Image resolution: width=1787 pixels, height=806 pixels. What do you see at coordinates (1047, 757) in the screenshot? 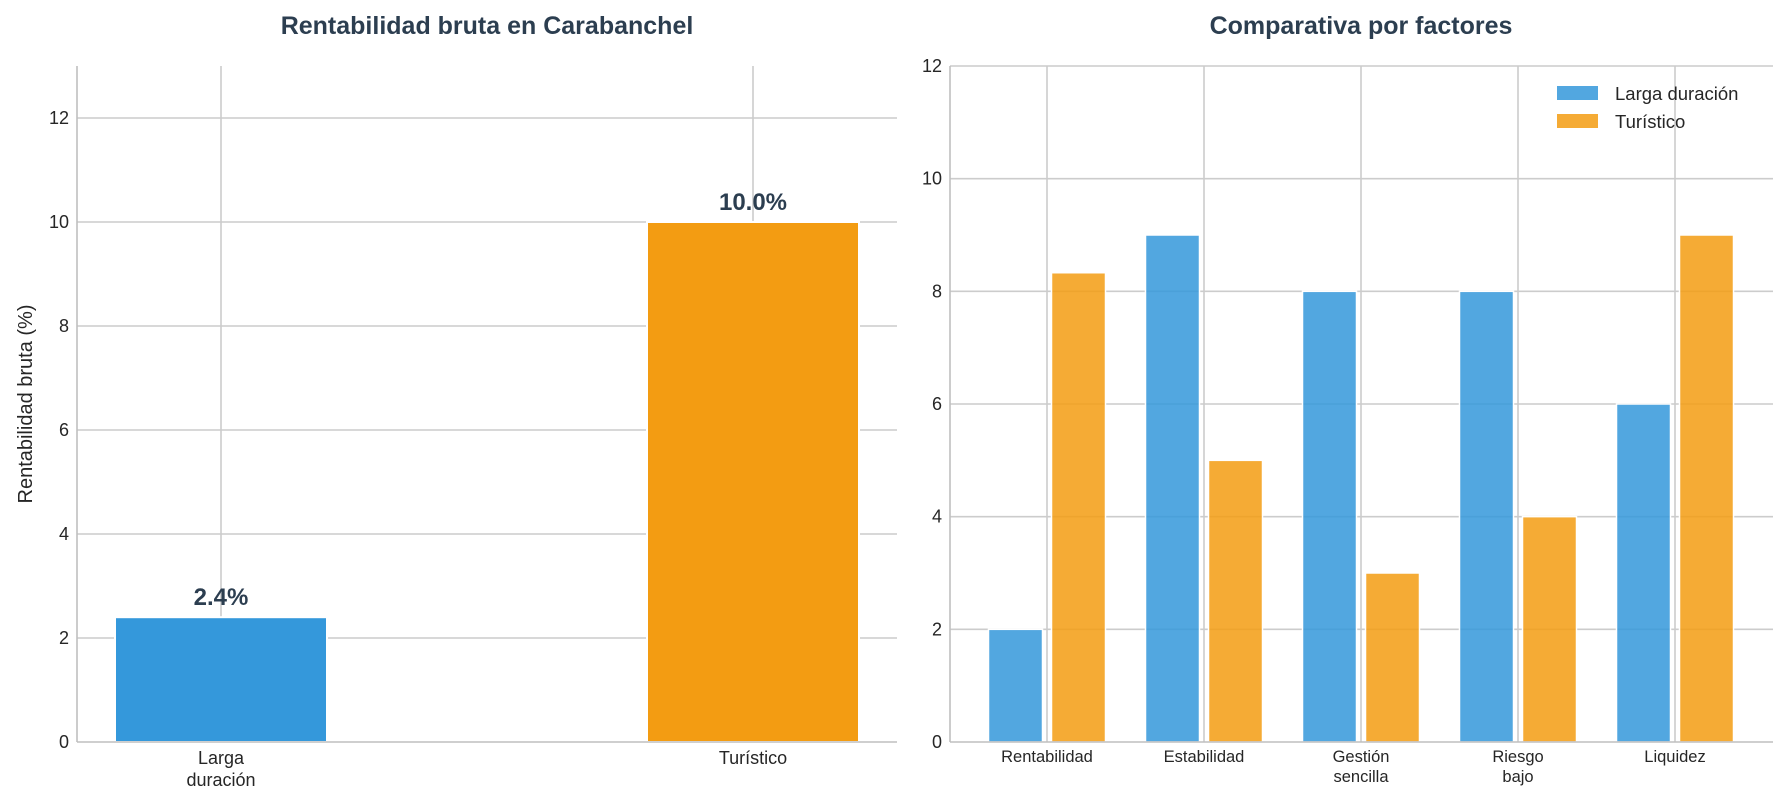
I see `x-tick-label: Rentabilidad` at bounding box center [1047, 757].